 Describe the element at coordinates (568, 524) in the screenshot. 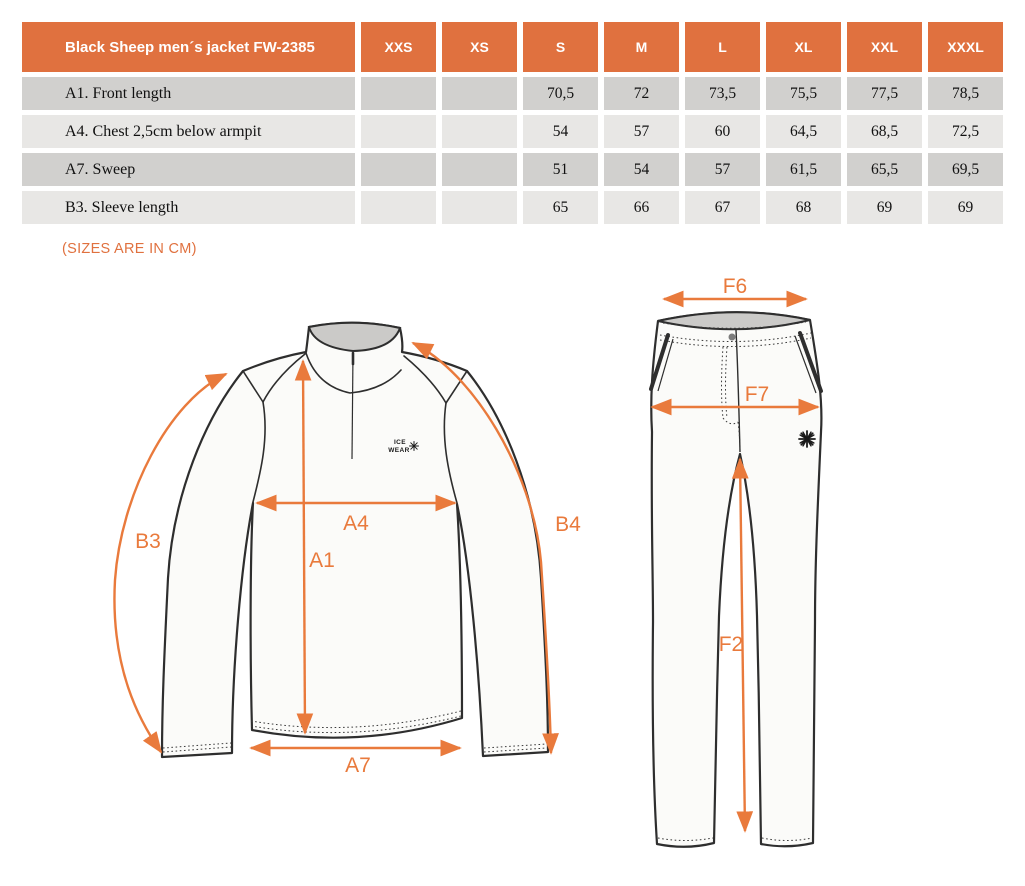

I see `measure-label-b4: B4` at that location.